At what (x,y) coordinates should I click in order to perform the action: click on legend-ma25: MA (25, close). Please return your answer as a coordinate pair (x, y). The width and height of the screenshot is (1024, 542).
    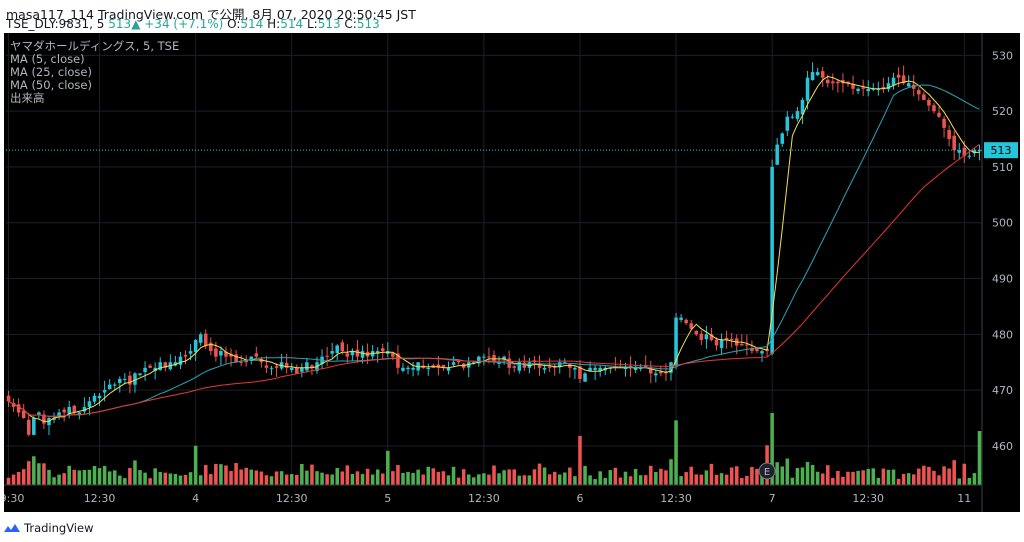
    Looking at the image, I should click on (51, 72).